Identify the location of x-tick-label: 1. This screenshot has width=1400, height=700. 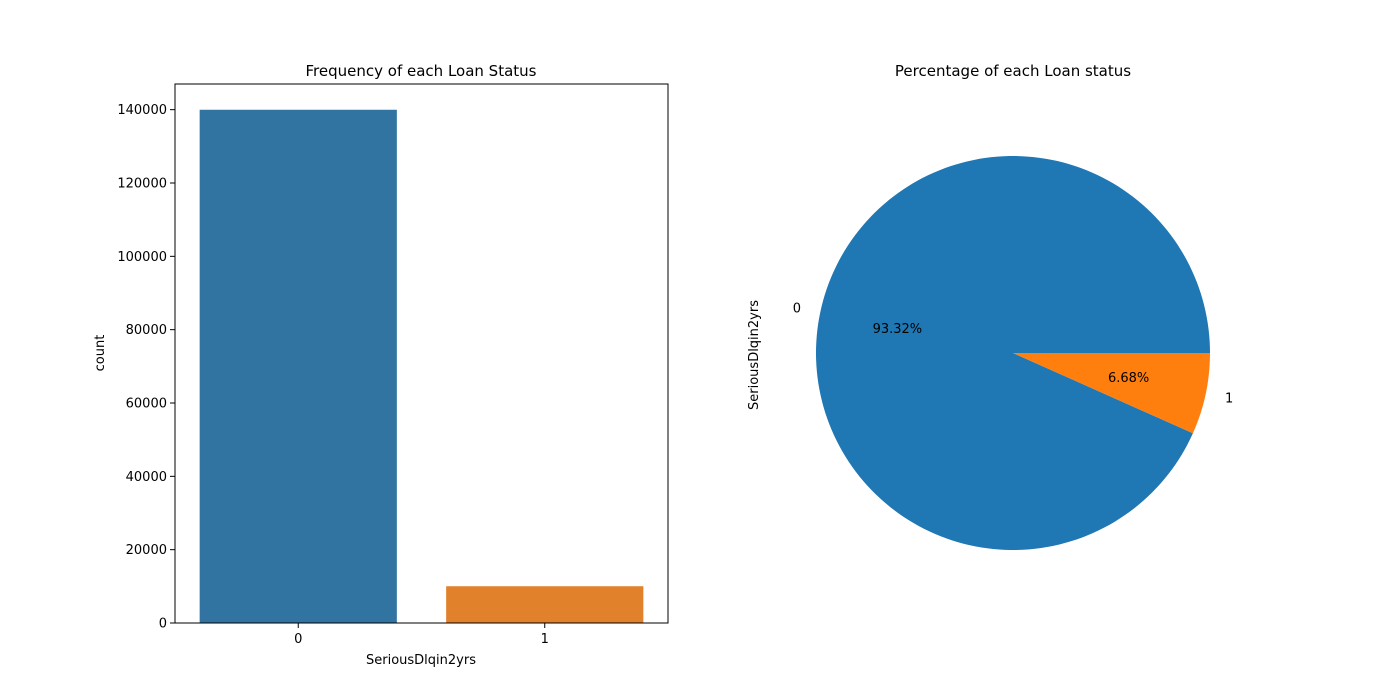
(545, 639).